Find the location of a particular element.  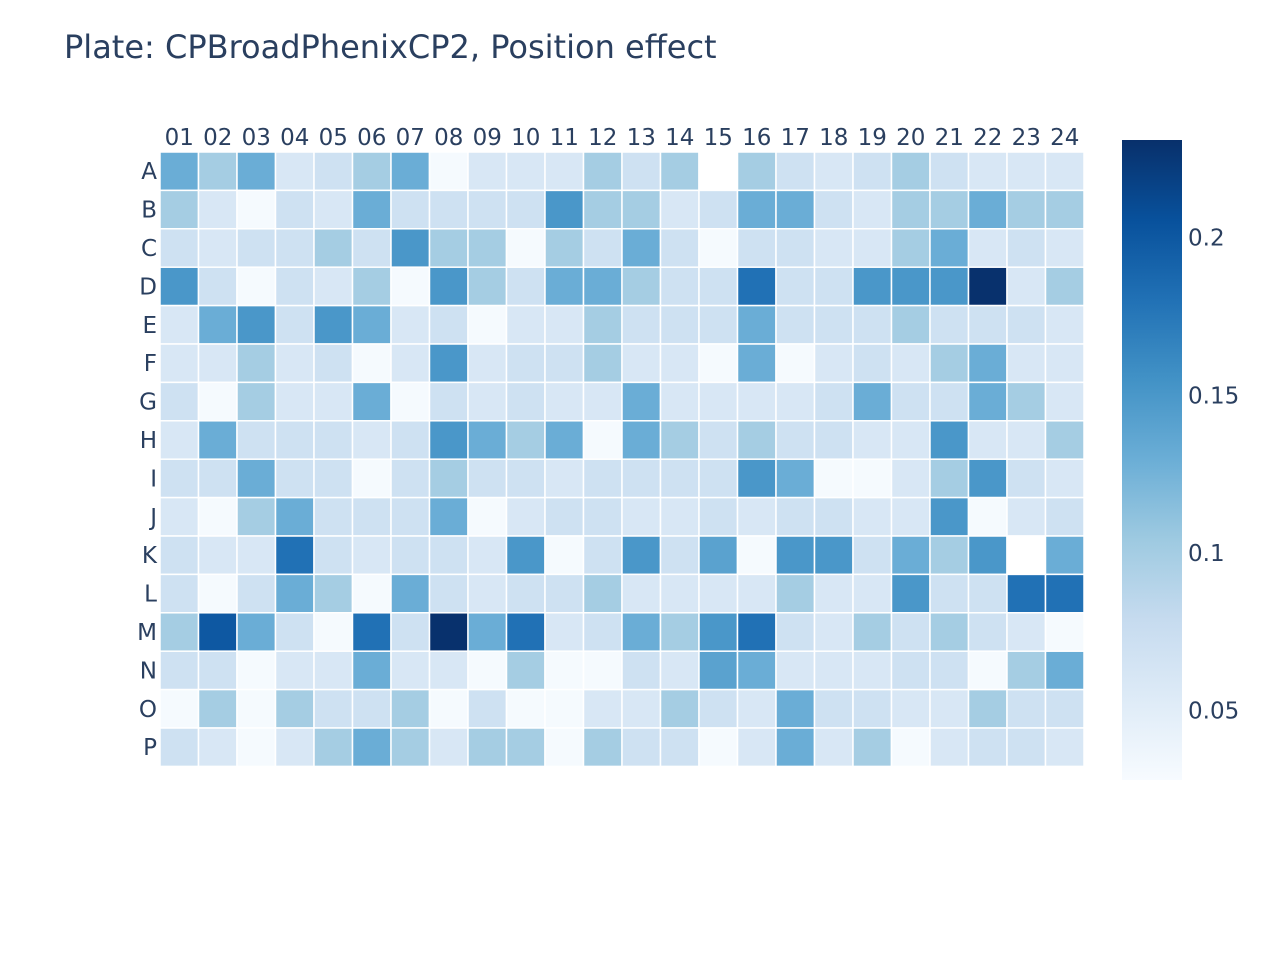

heatmap-cell-N18 is located at coordinates (833, 670).